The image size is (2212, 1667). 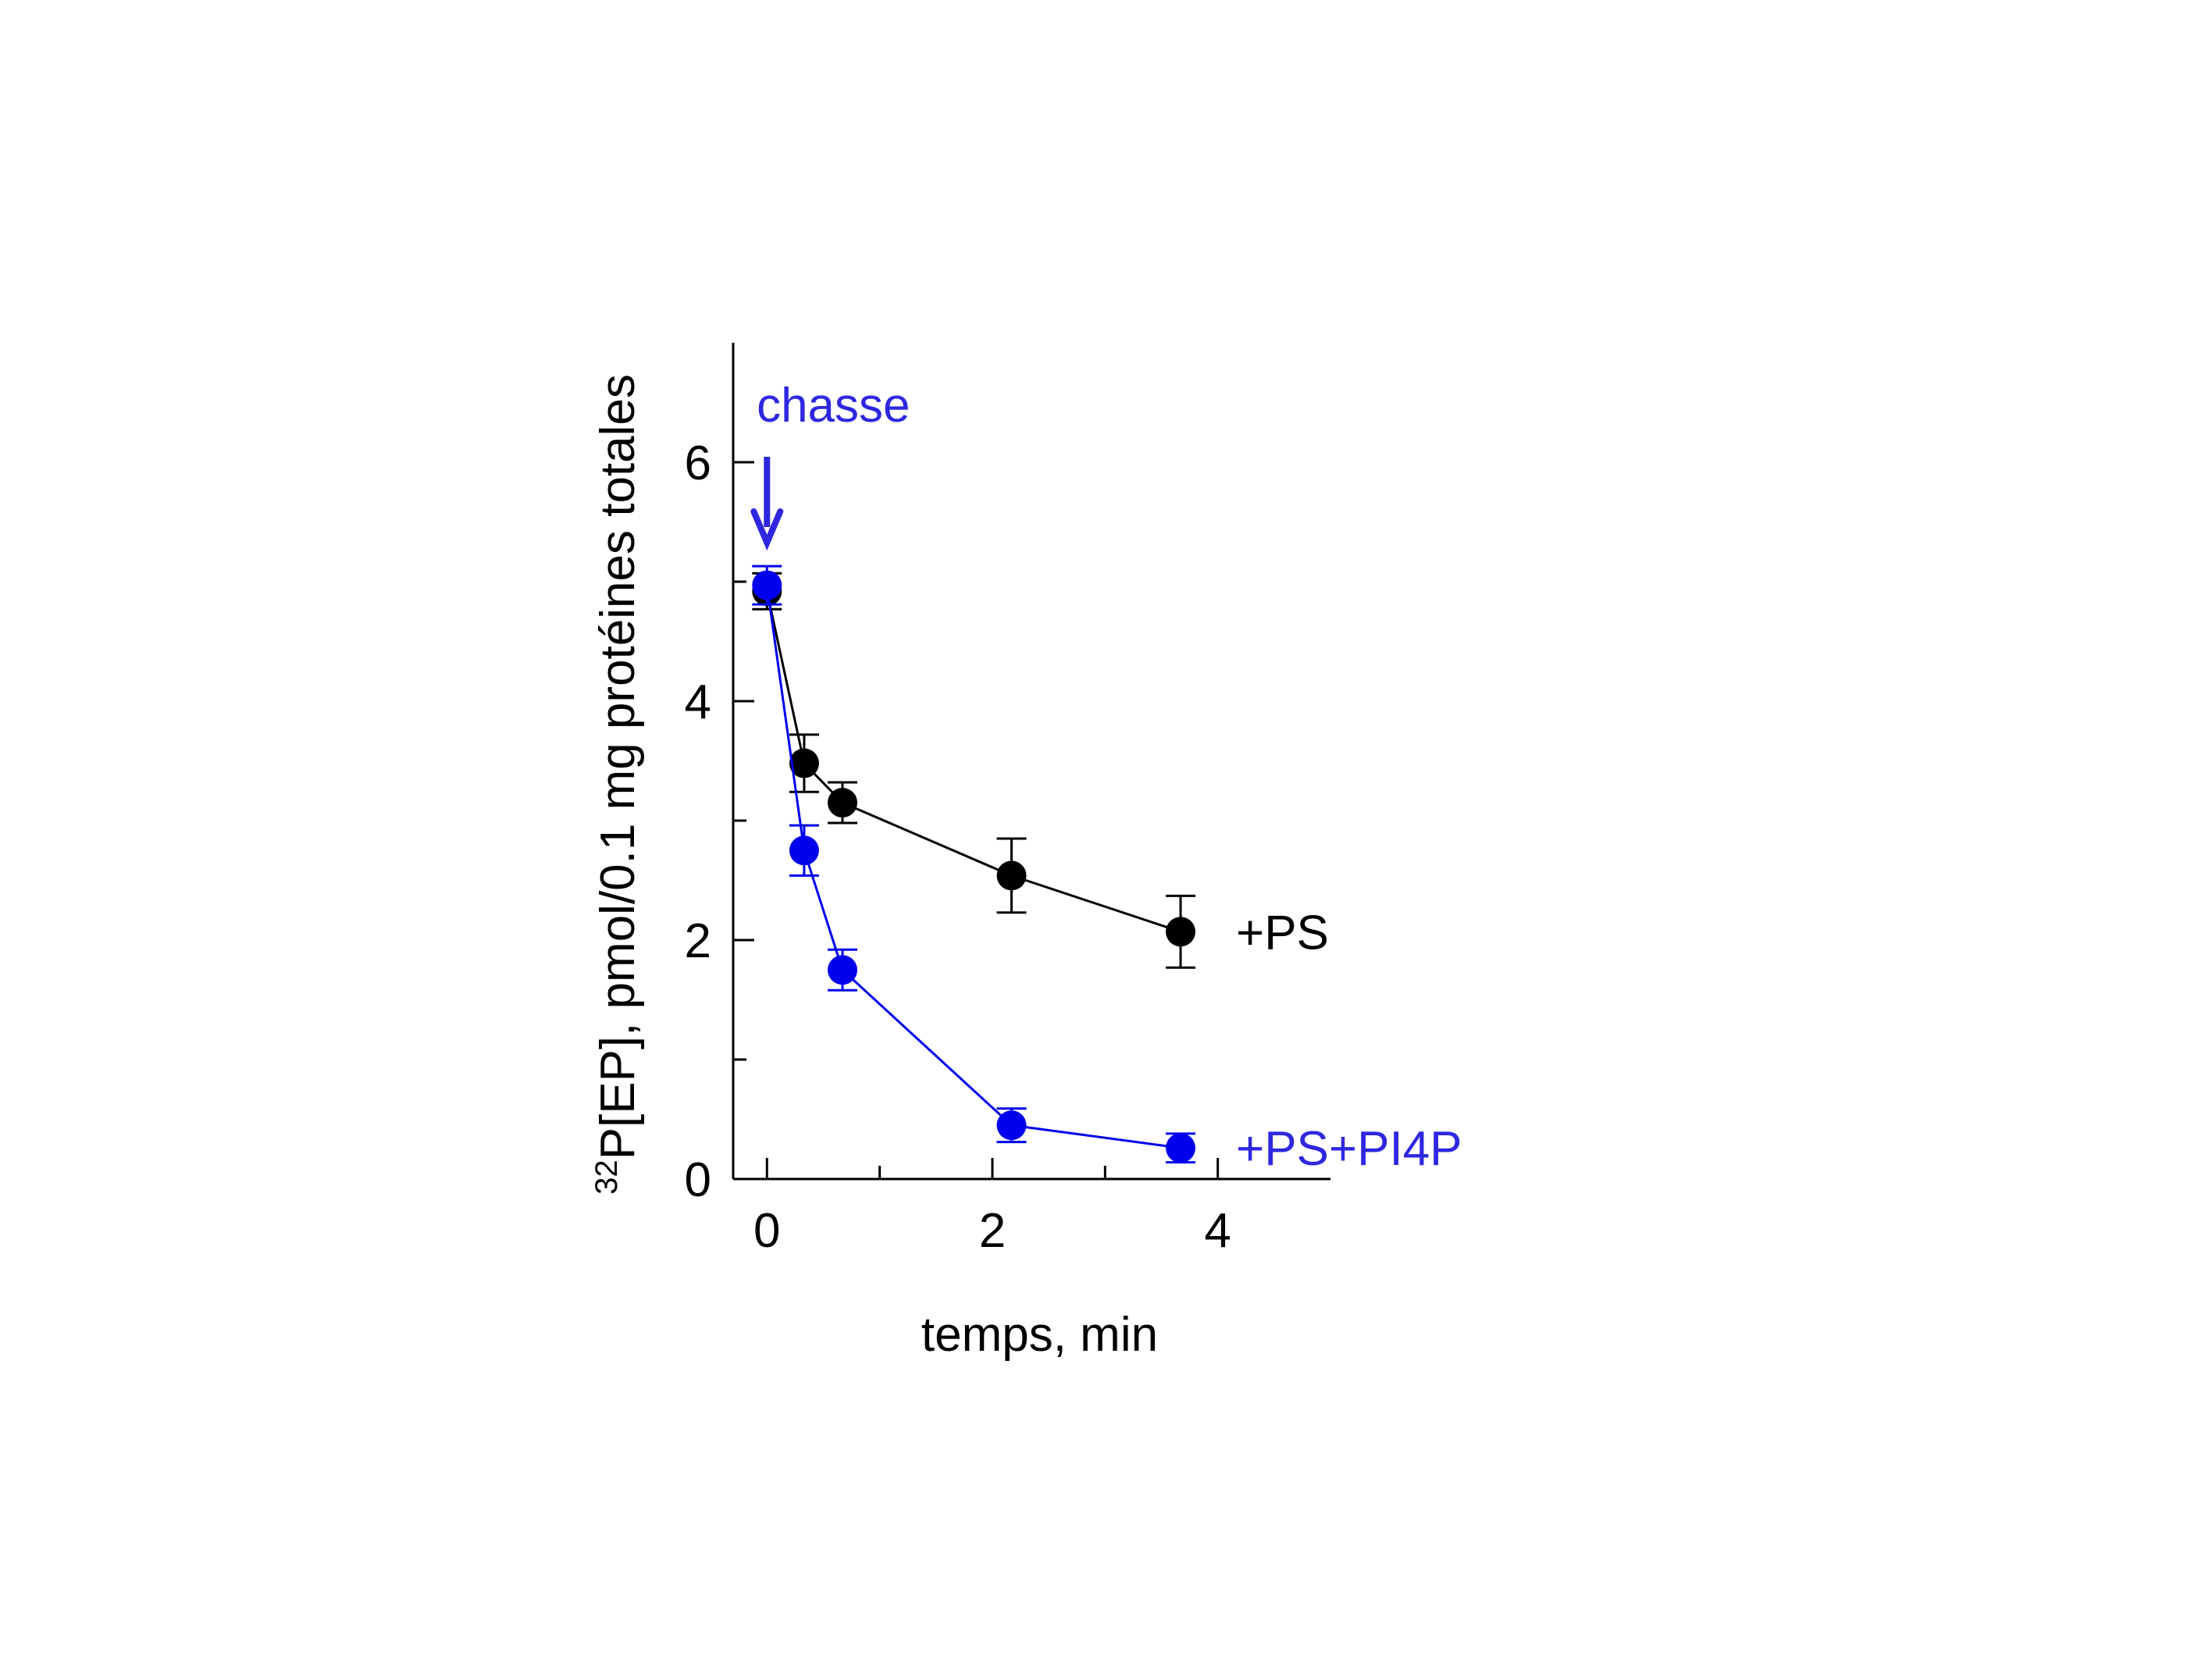 I want to click on x-tick-label: 2, so click(x=992, y=1231).